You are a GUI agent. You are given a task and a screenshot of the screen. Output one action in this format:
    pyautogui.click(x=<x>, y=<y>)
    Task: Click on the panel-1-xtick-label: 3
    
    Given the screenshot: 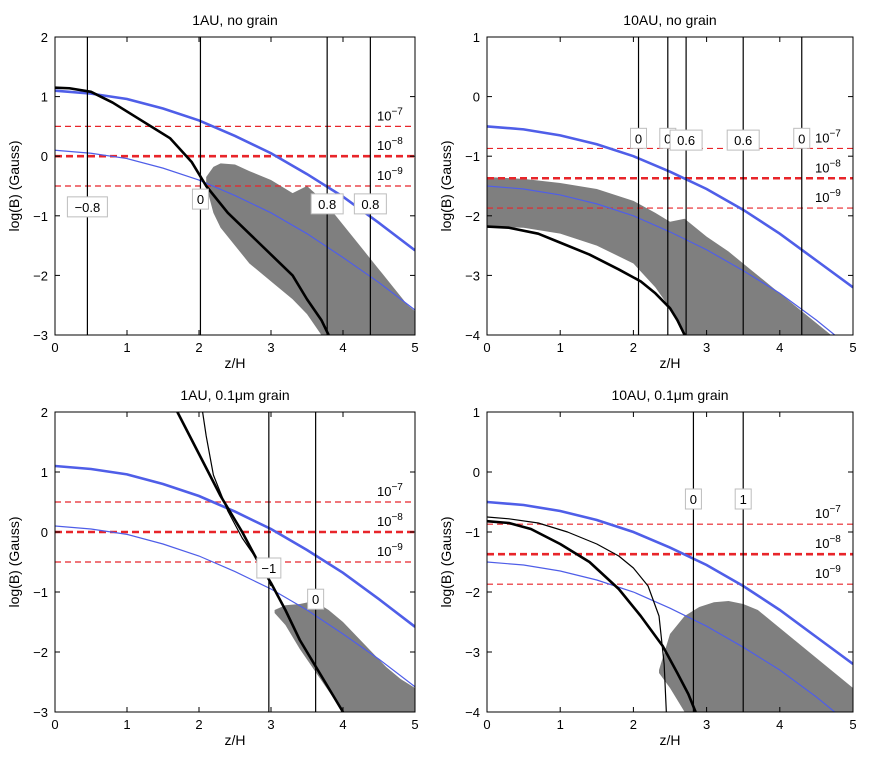 What is the action you would take?
    pyautogui.click(x=270, y=347)
    